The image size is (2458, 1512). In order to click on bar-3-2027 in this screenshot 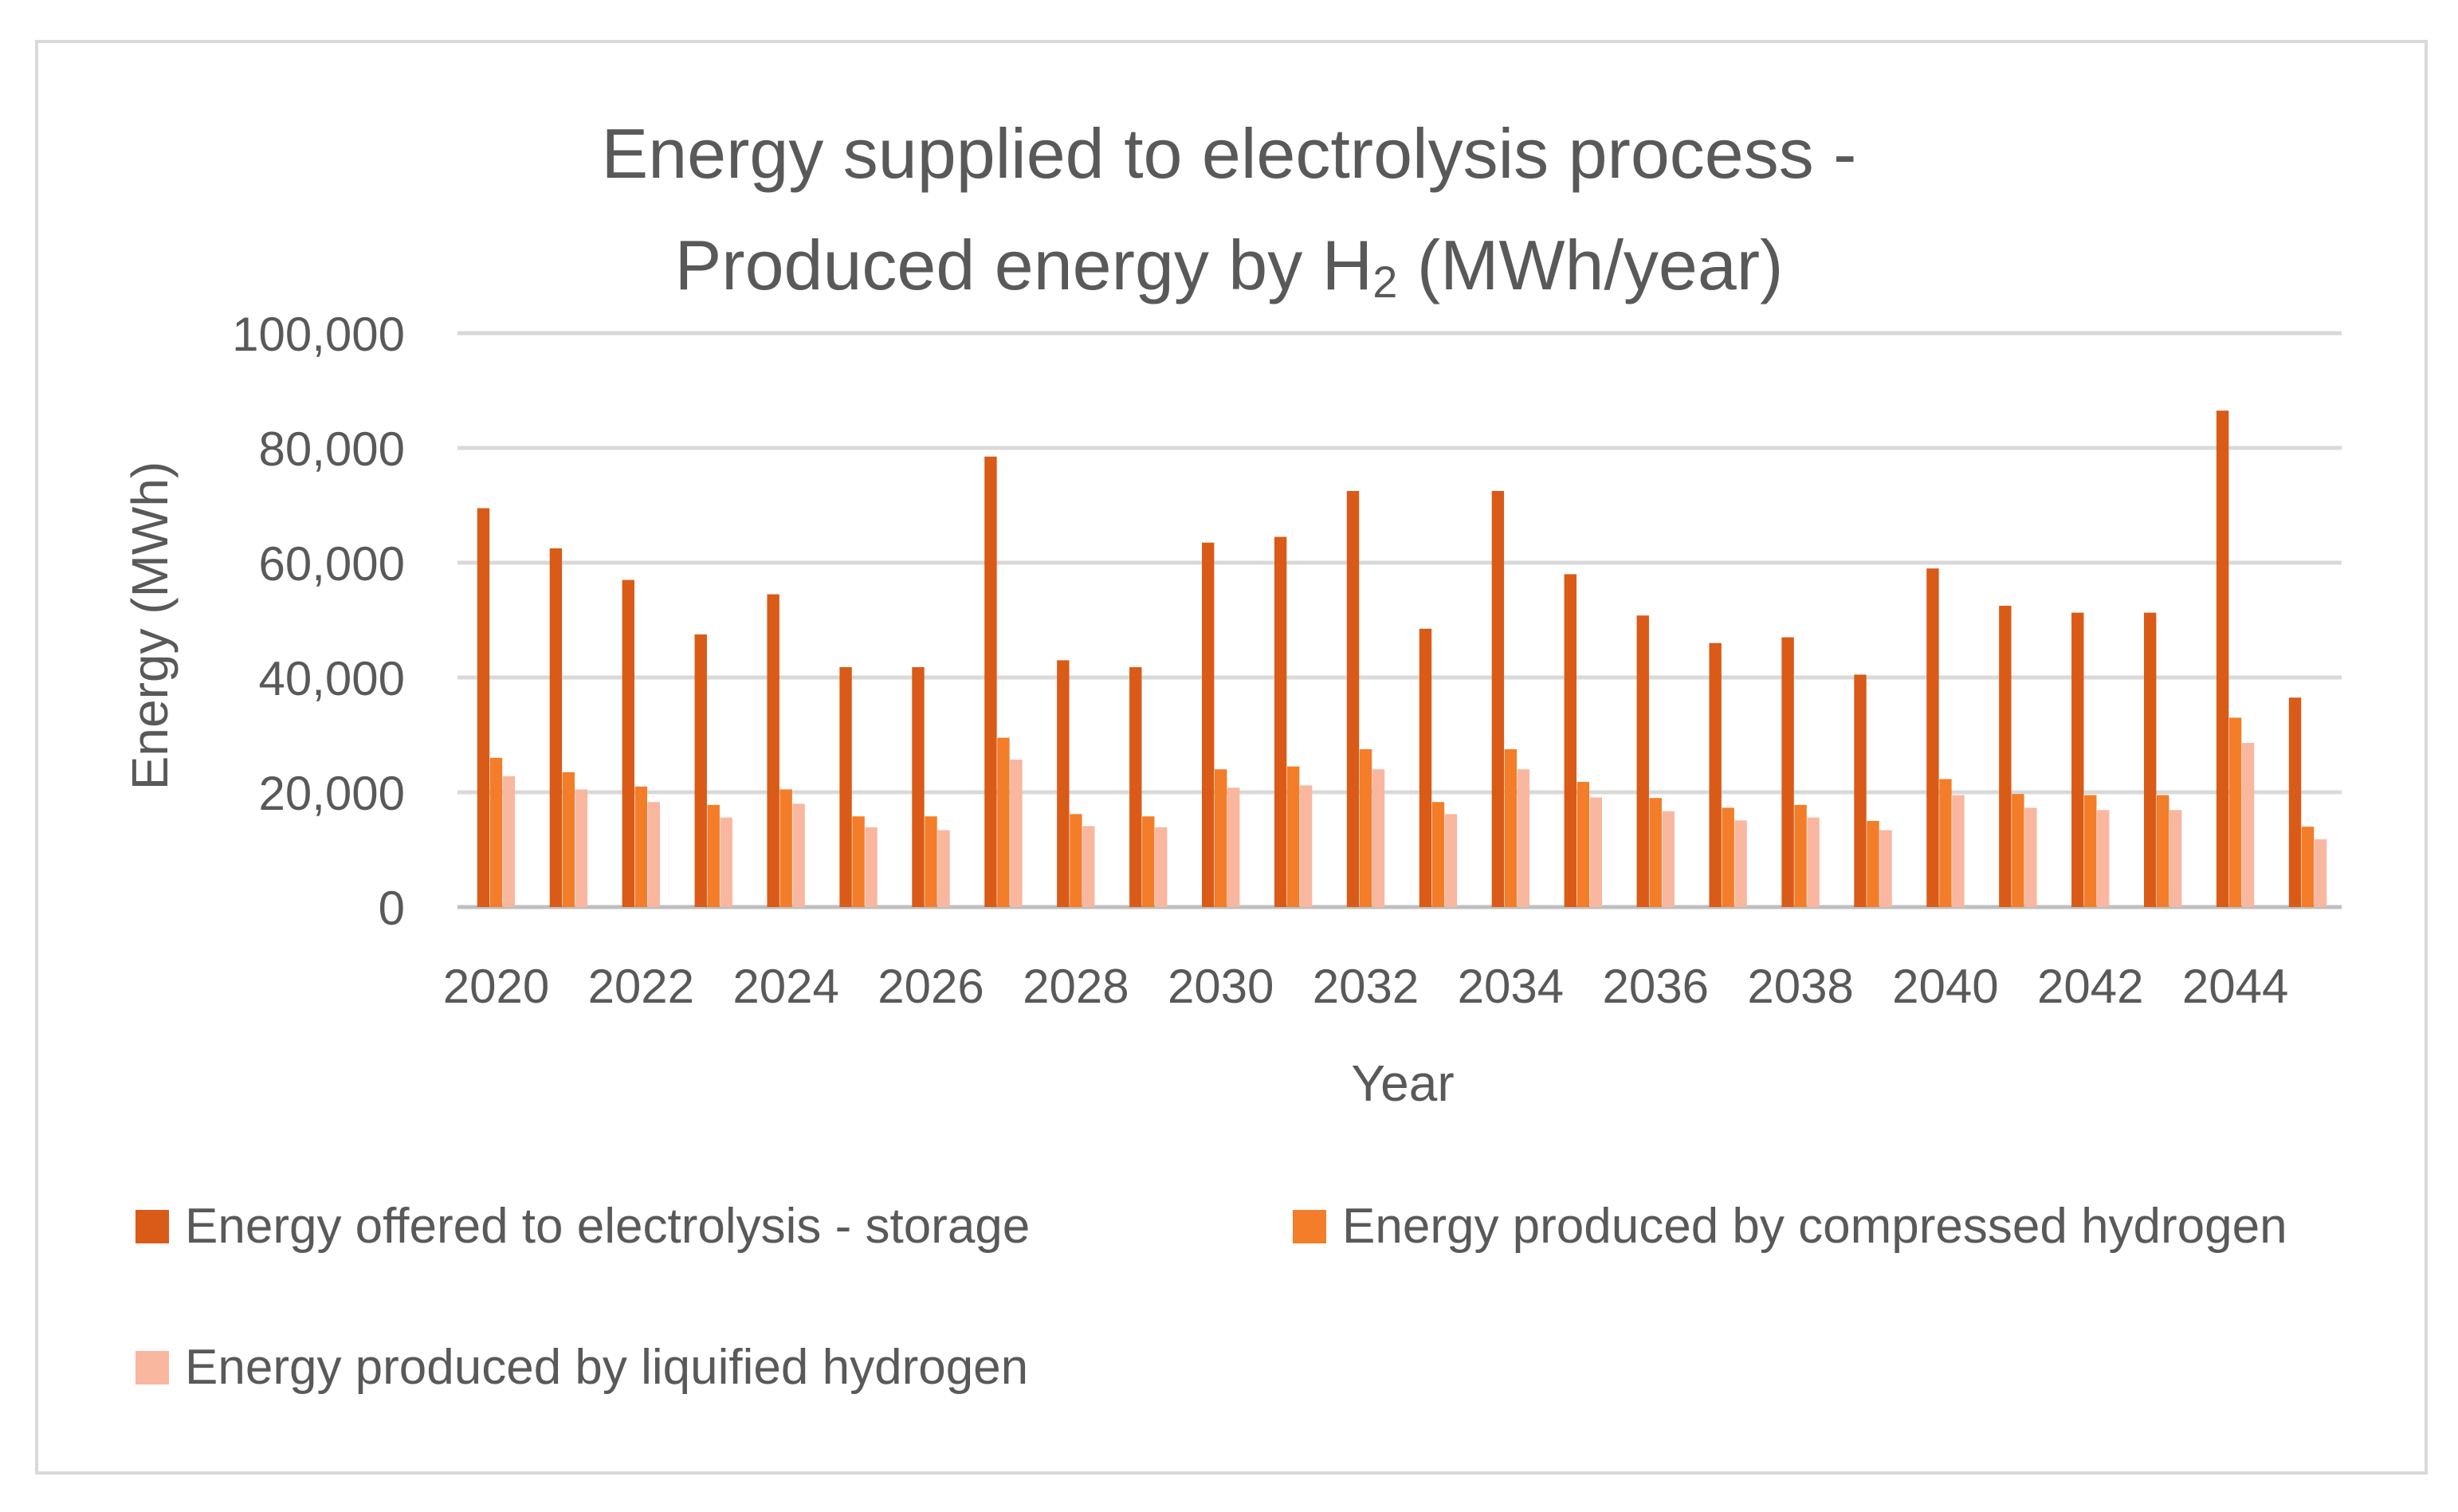, I will do `click(1016, 833)`.